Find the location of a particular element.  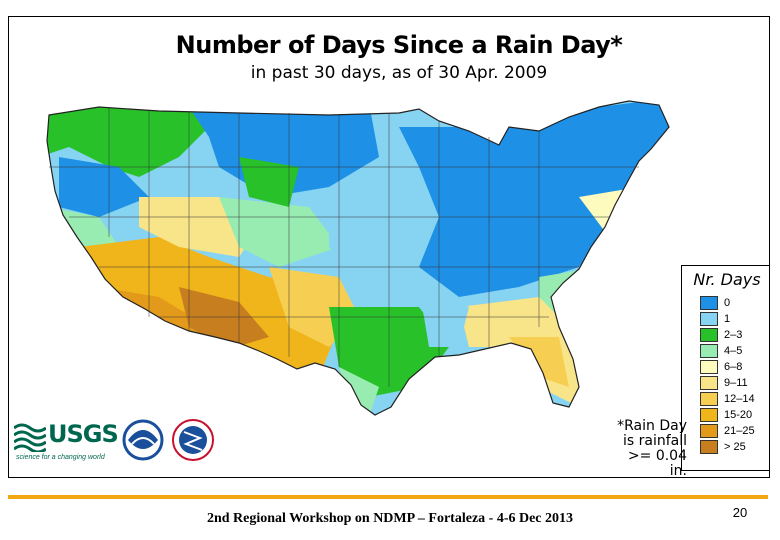

nws-logo-icon is located at coordinates (193, 440).